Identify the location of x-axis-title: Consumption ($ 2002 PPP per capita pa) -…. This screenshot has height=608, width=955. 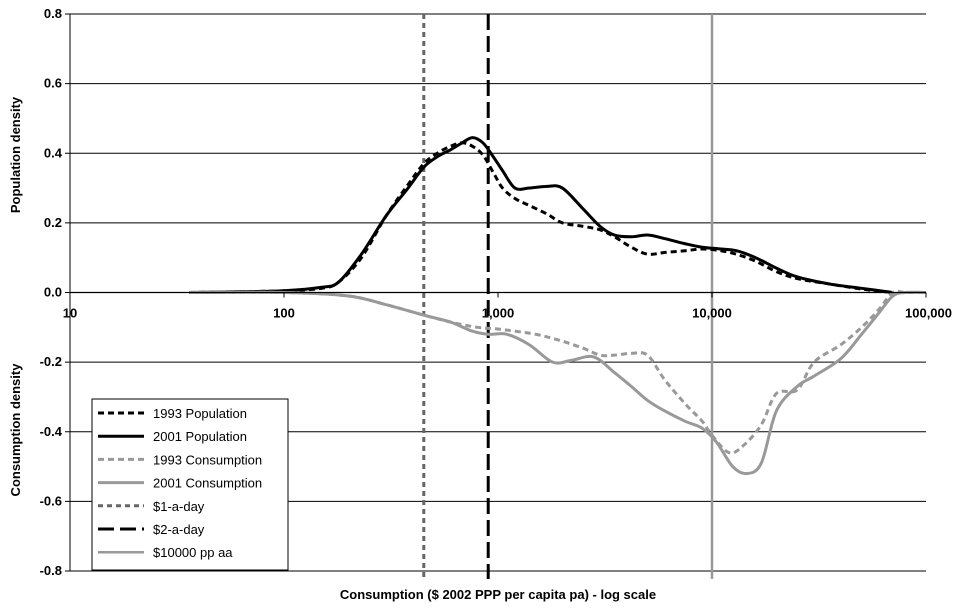
(498, 594).